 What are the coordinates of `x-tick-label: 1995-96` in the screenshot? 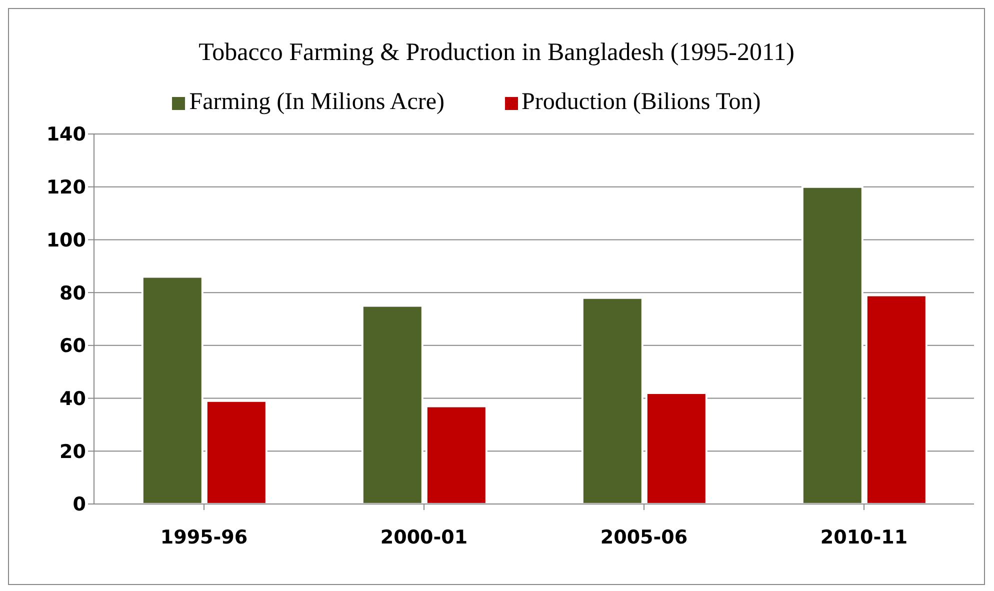 It's located at (204, 537).